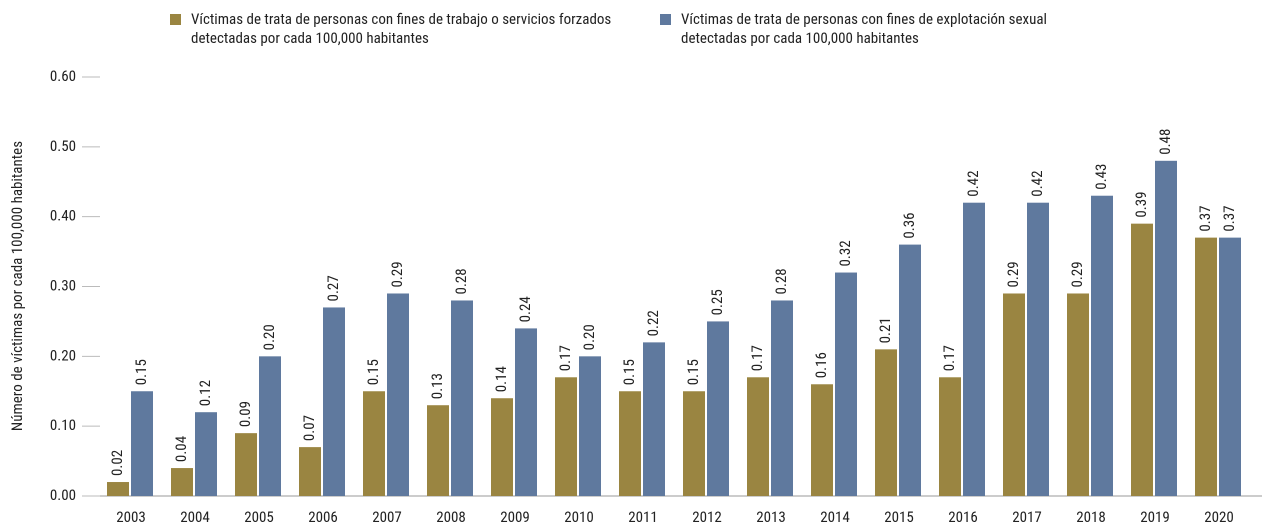 This screenshot has width=1262, height=528. I want to click on x-tick-label: 2014, so click(835, 517).